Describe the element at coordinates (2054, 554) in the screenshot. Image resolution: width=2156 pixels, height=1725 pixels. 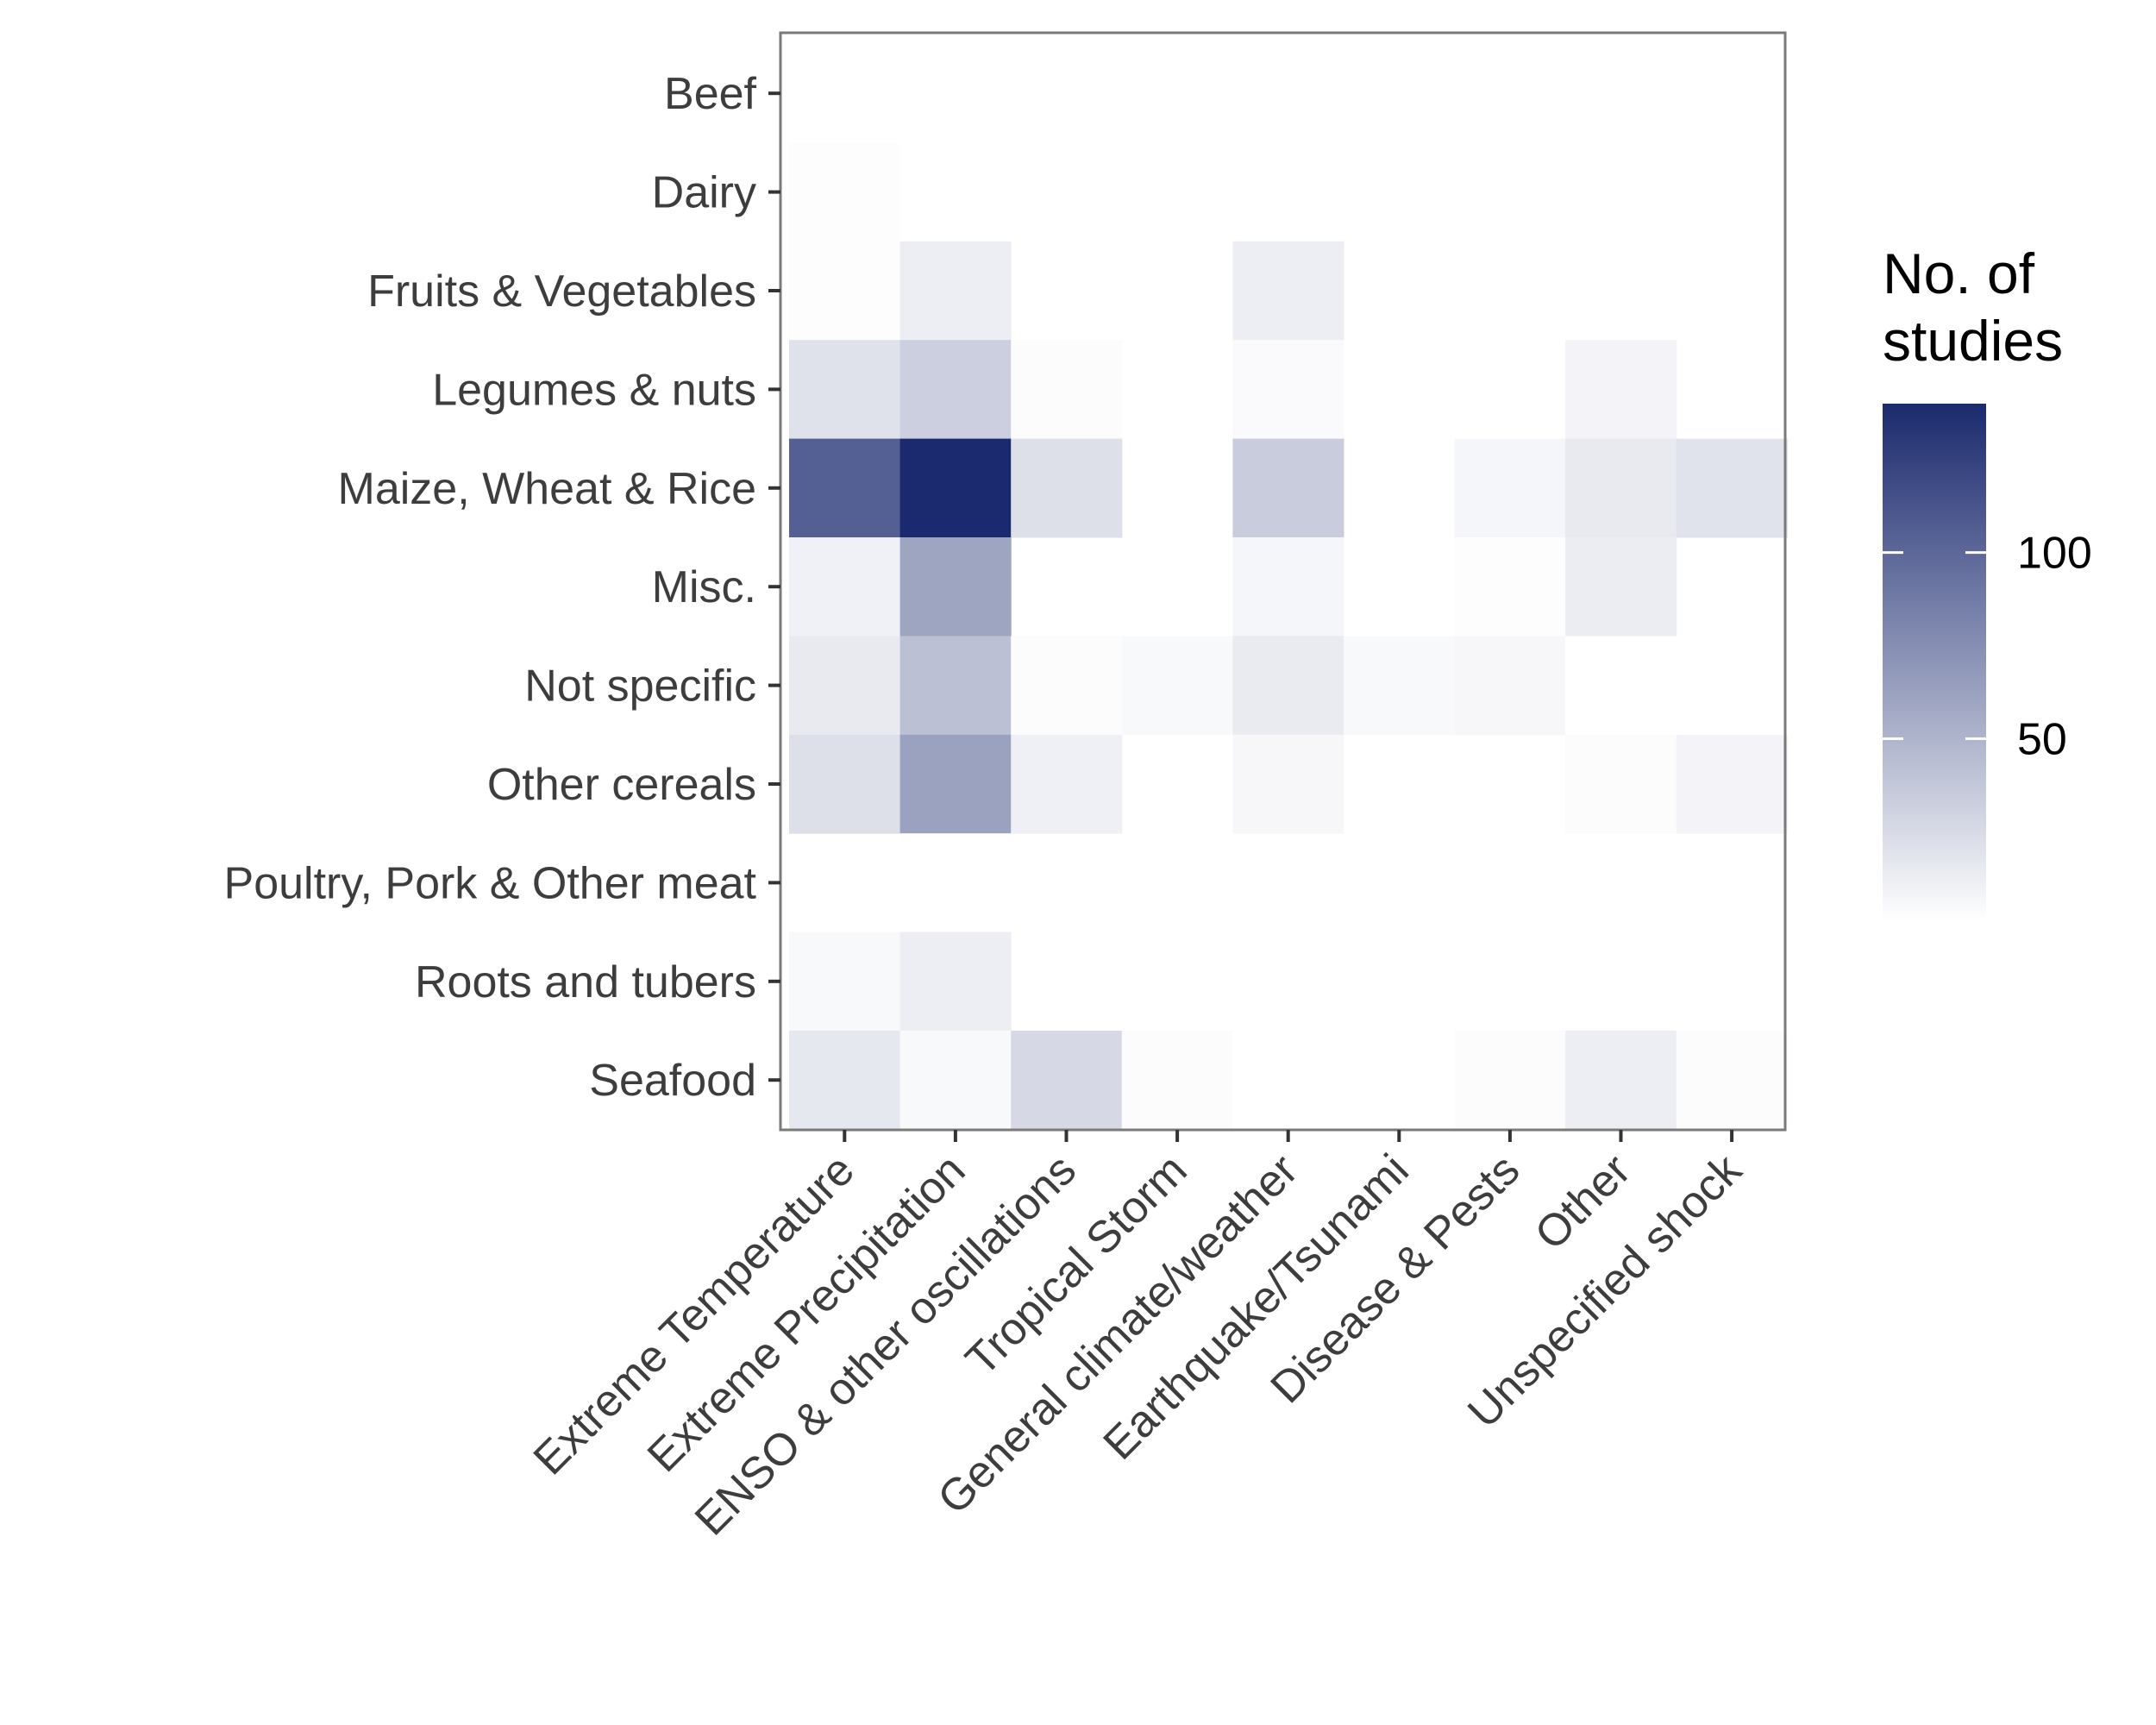
I see `legend-tick-label: 100` at that location.